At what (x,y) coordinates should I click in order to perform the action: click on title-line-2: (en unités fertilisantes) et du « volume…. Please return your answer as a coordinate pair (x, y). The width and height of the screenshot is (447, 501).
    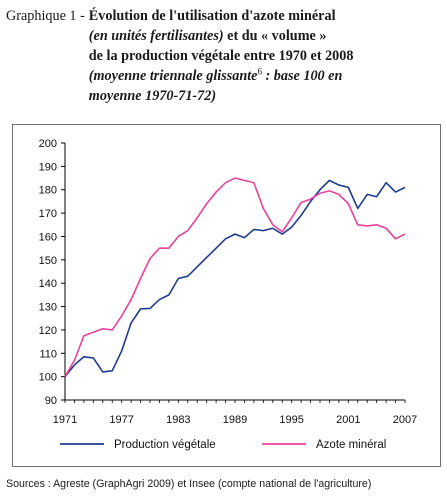
    Looking at the image, I should click on (207, 36).